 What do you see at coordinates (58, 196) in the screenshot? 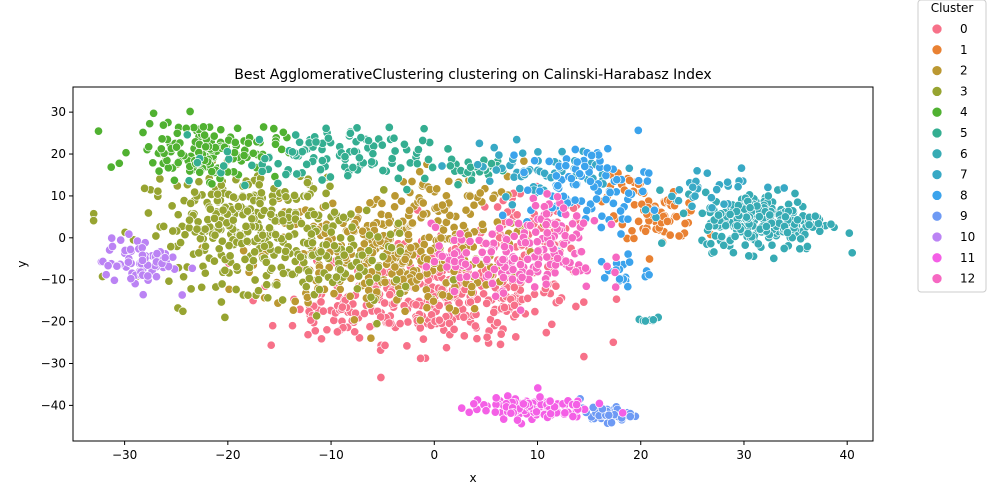
I see `y-tick-label: 10` at bounding box center [58, 196].